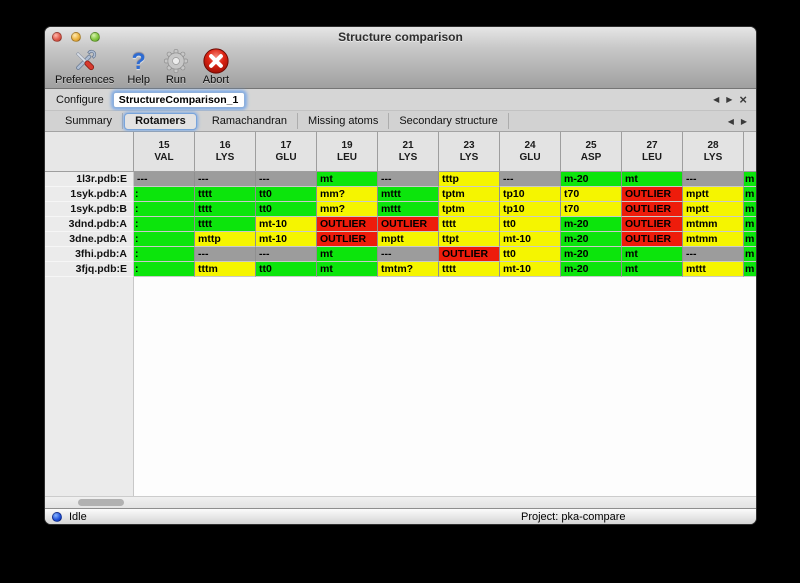 The width and height of the screenshot is (800, 583). Describe the element at coordinates (89, 121) in the screenshot. I see `tab-summary: Summary` at that location.